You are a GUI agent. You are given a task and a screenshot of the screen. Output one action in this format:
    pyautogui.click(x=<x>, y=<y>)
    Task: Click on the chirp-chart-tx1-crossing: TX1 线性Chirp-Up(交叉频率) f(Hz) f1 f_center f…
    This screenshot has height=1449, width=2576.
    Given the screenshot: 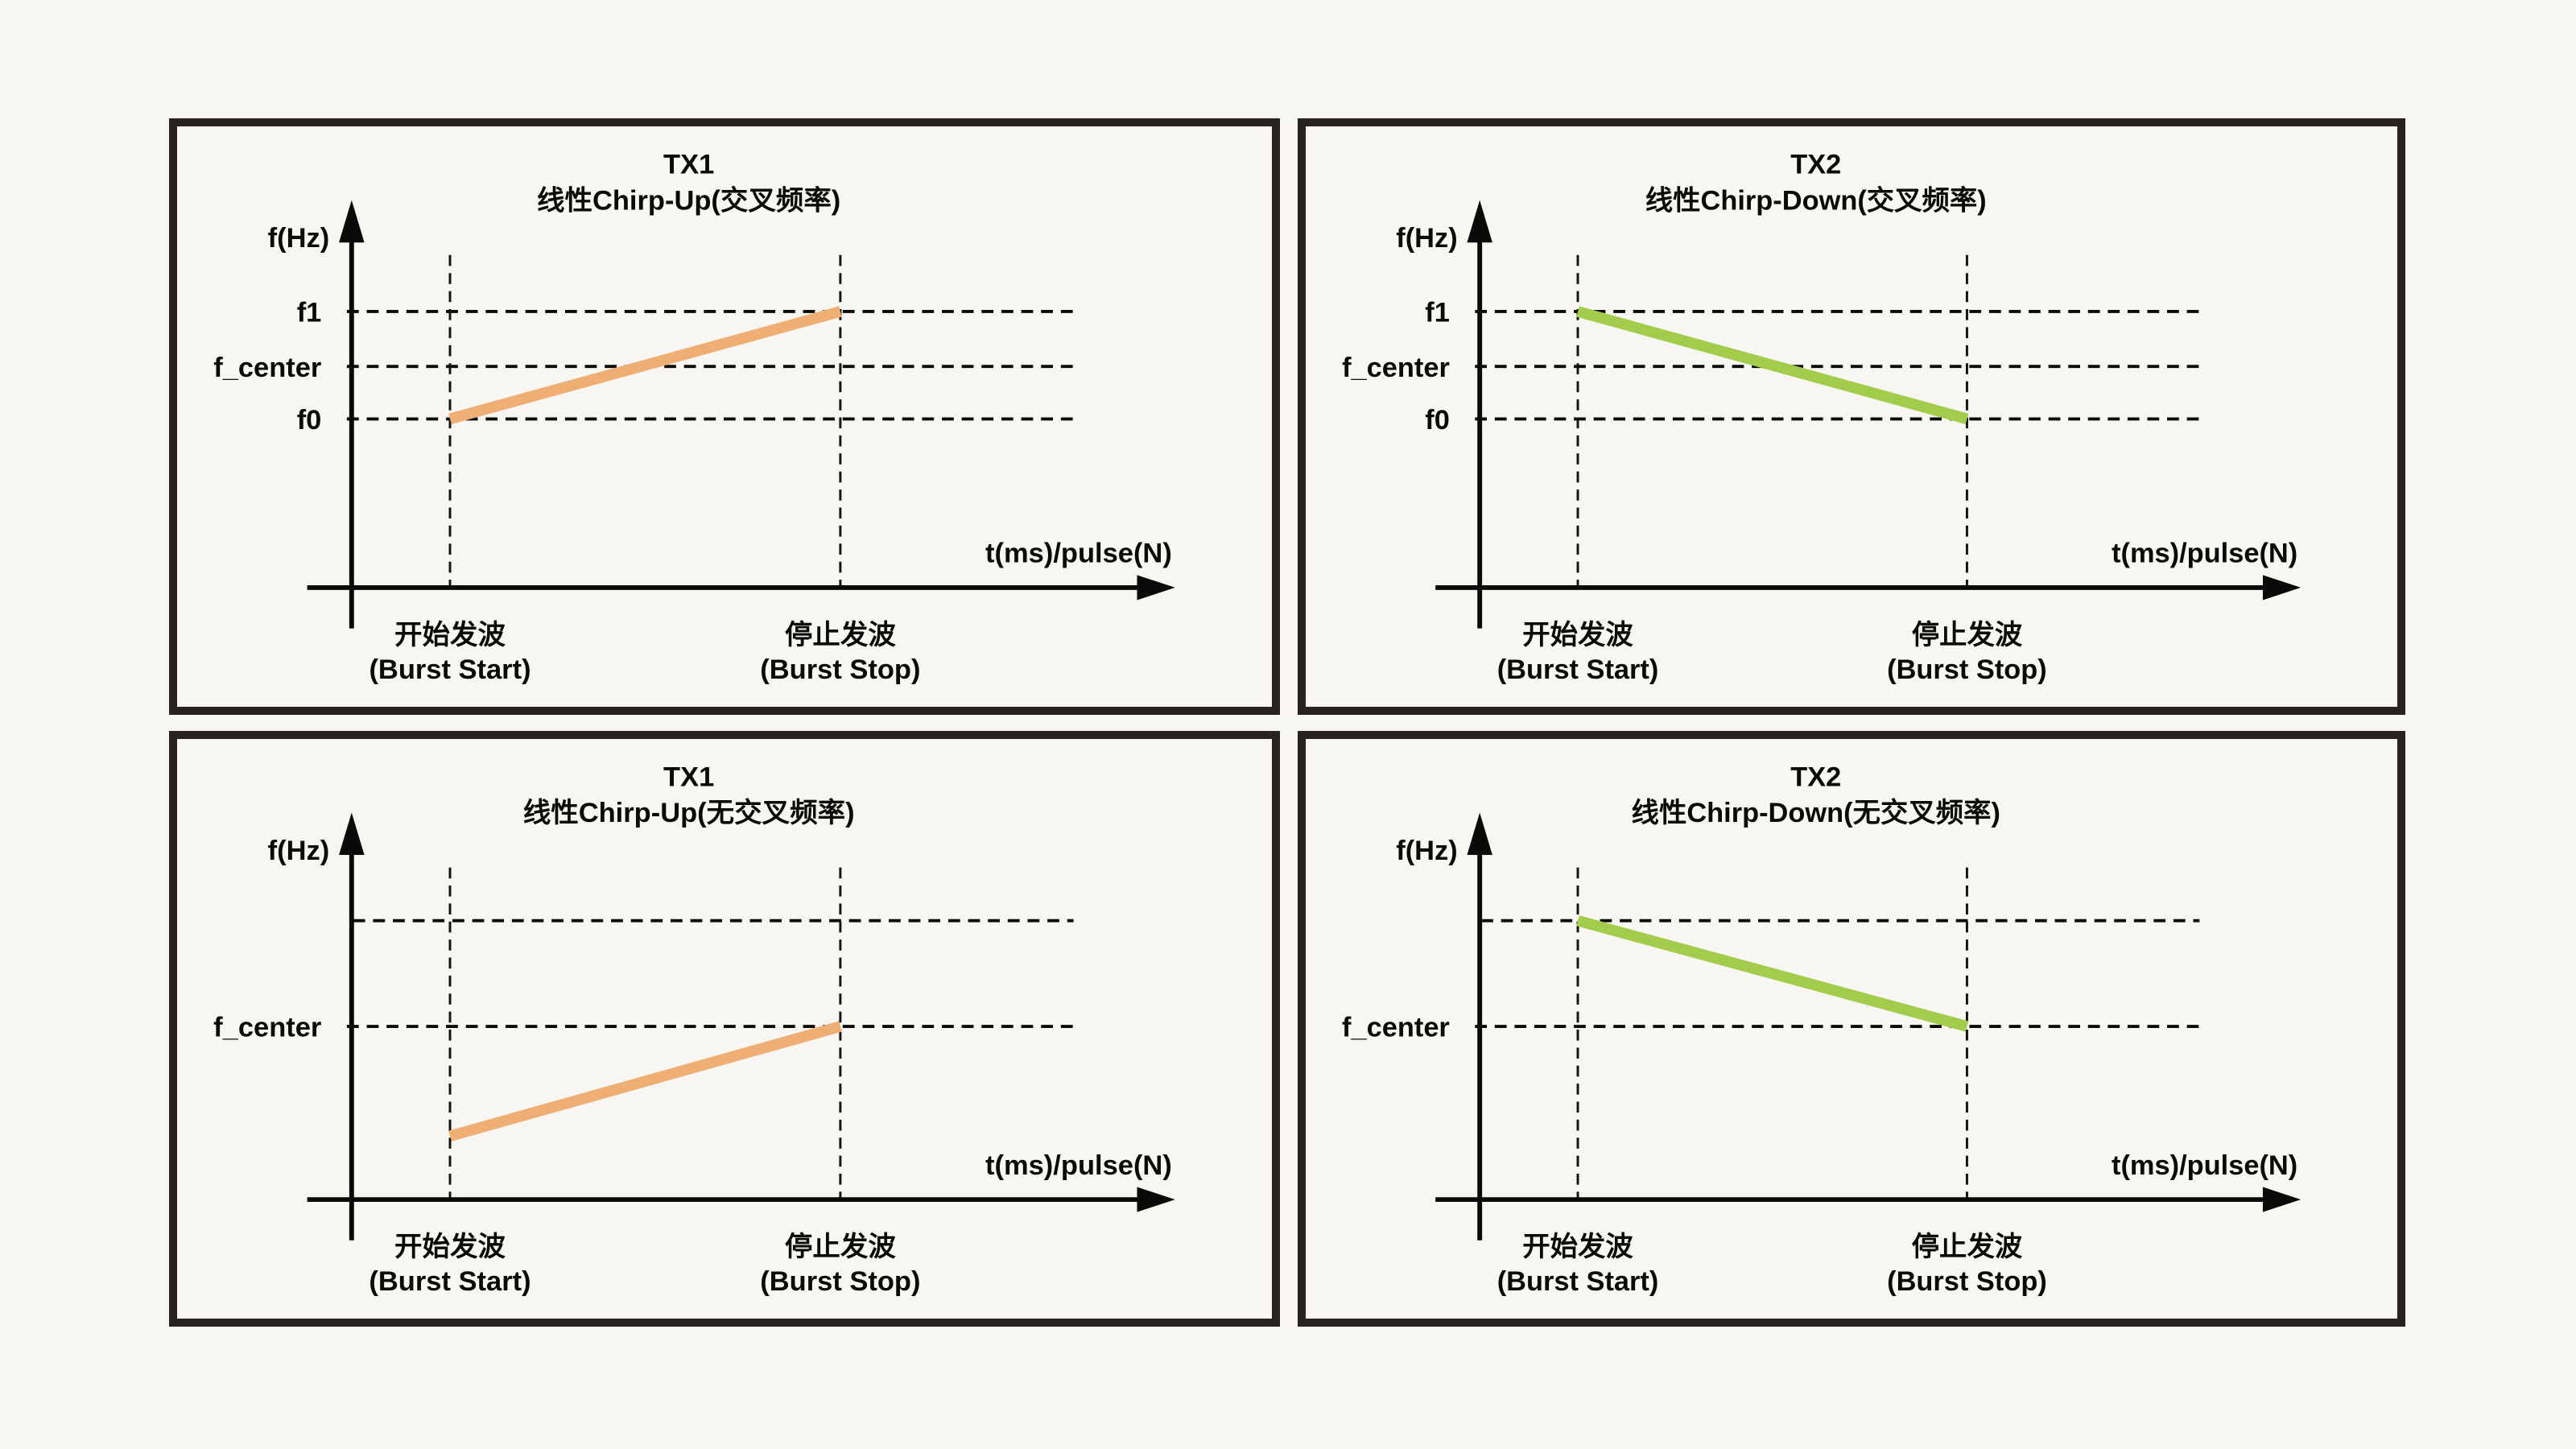 What is the action you would take?
    pyautogui.click(x=694, y=417)
    